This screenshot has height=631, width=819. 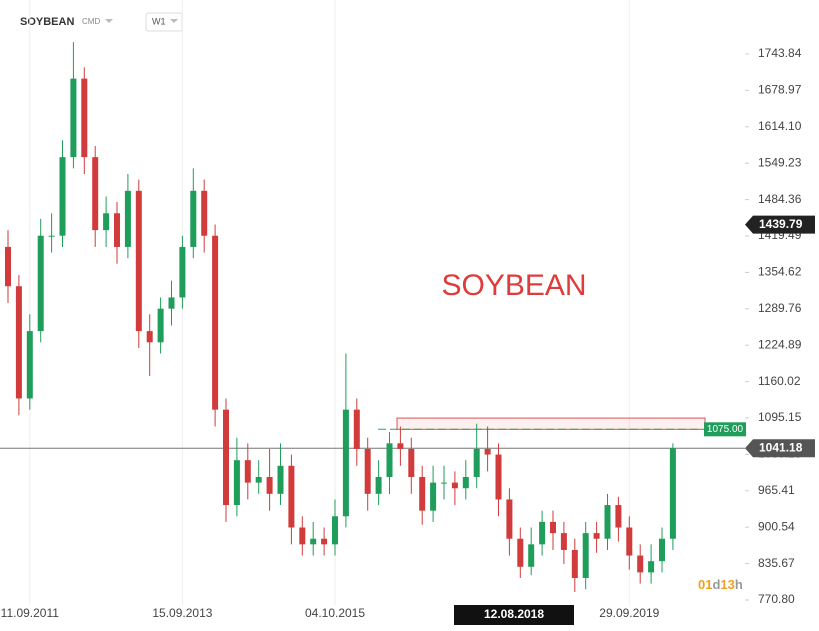 I want to click on x-tick-label: 04.10.2015, so click(x=335, y=613).